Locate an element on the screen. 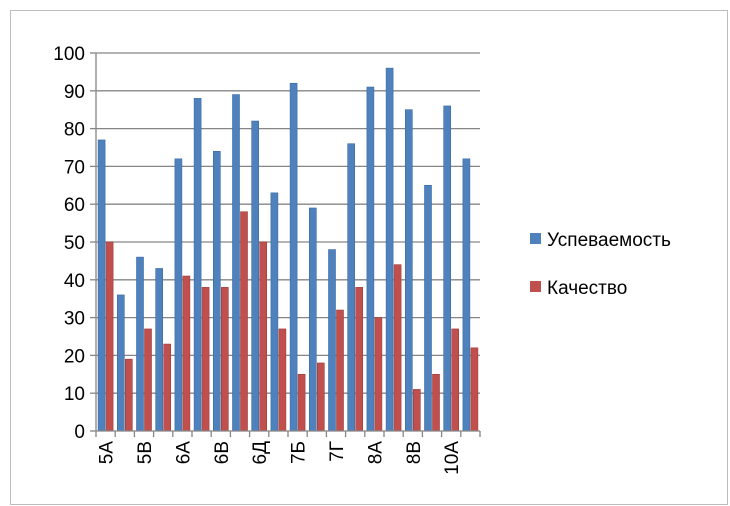  legend-label-kachestvo: Качество is located at coordinates (587, 288).